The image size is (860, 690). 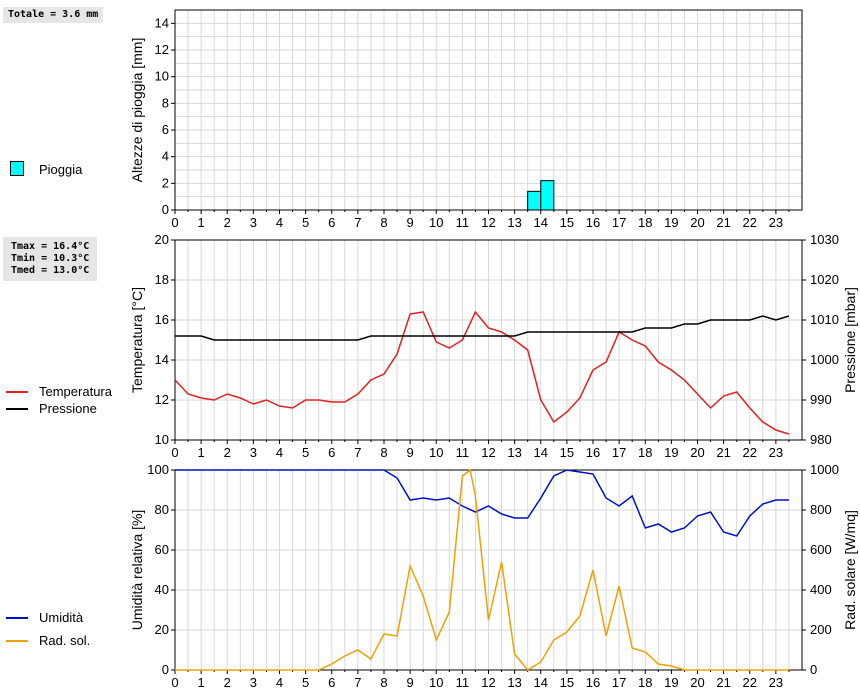 What do you see at coordinates (174, 682) in the screenshot?
I see `chart3-xtick-label: 0` at bounding box center [174, 682].